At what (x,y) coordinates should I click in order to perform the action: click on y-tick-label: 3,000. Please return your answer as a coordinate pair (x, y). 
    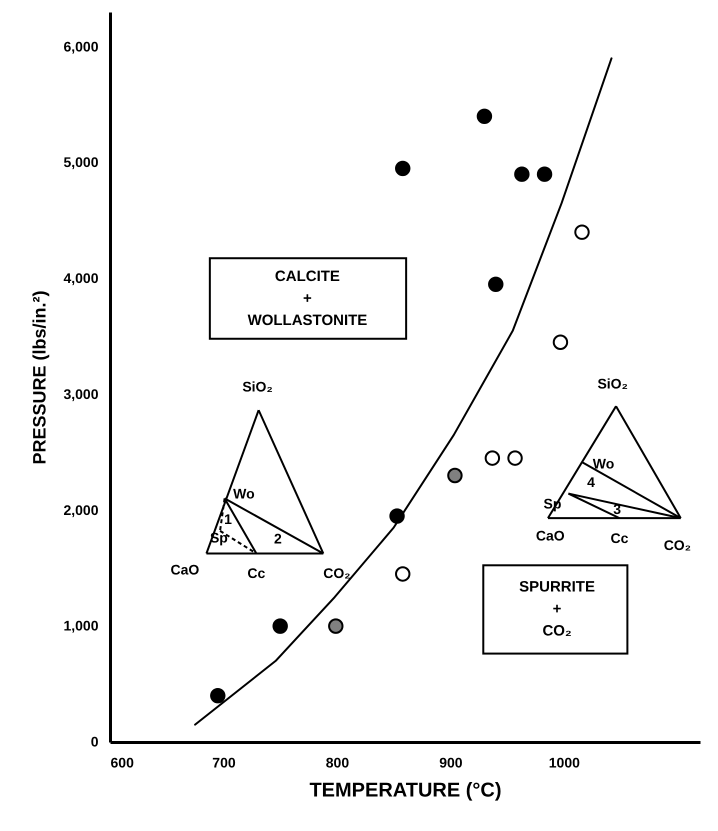
    Looking at the image, I should click on (81, 394).